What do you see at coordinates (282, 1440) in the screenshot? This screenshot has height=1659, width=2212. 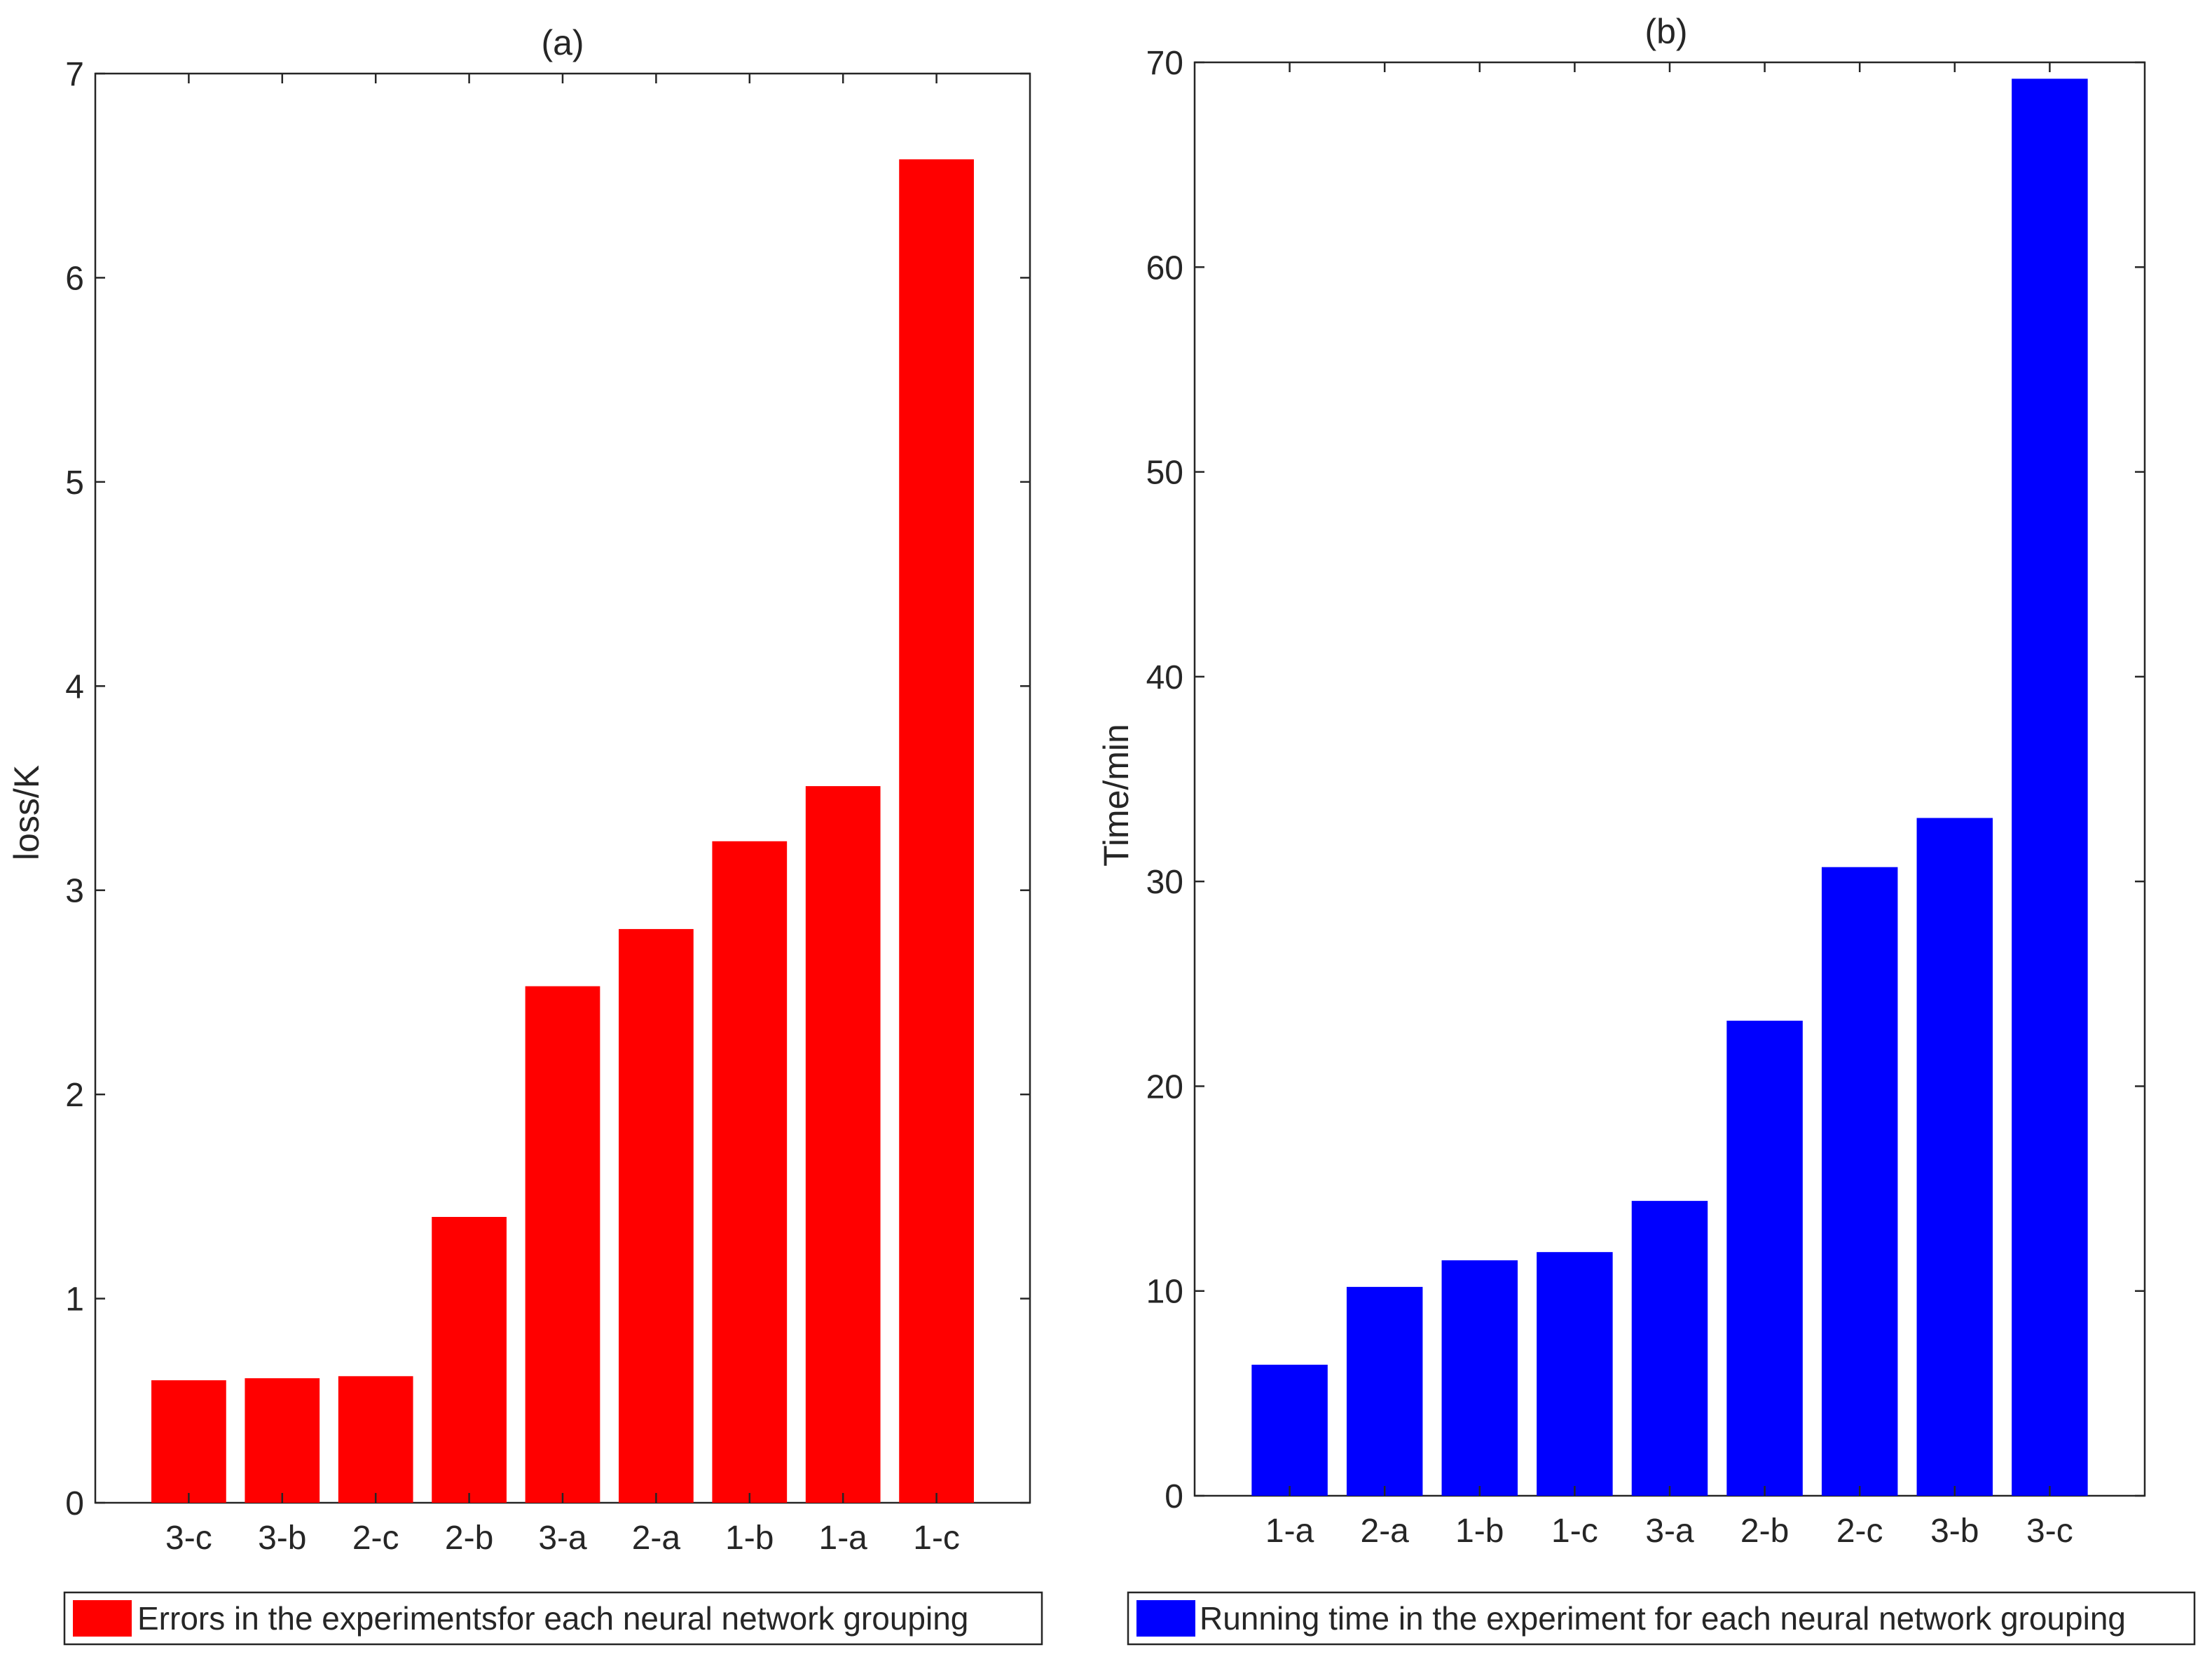 I see `chart-a-bar-3-b` at bounding box center [282, 1440].